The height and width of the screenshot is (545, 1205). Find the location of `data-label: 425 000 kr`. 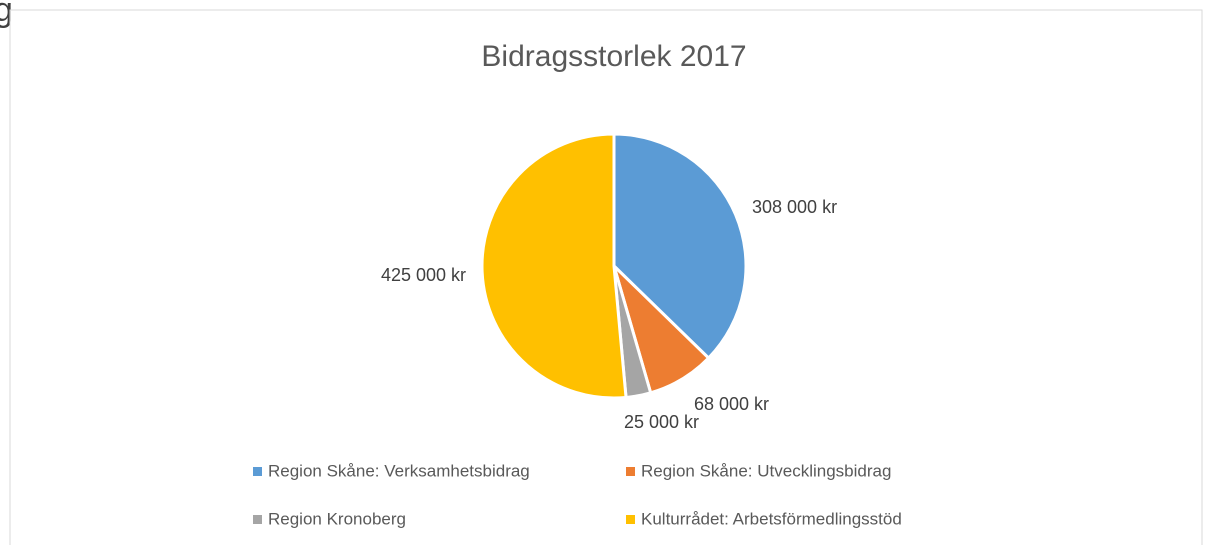

data-label: 425 000 kr is located at coordinates (423, 275).